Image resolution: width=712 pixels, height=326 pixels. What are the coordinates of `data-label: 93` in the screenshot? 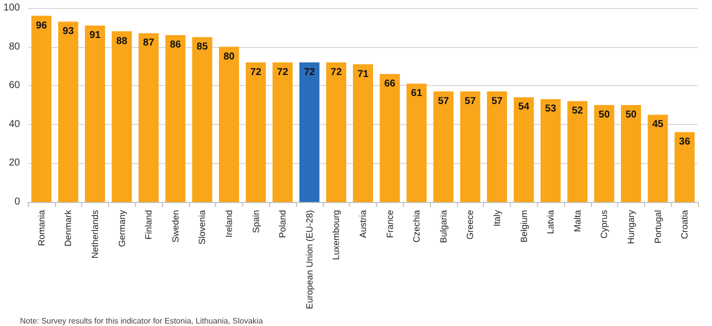 It's located at (68, 32).